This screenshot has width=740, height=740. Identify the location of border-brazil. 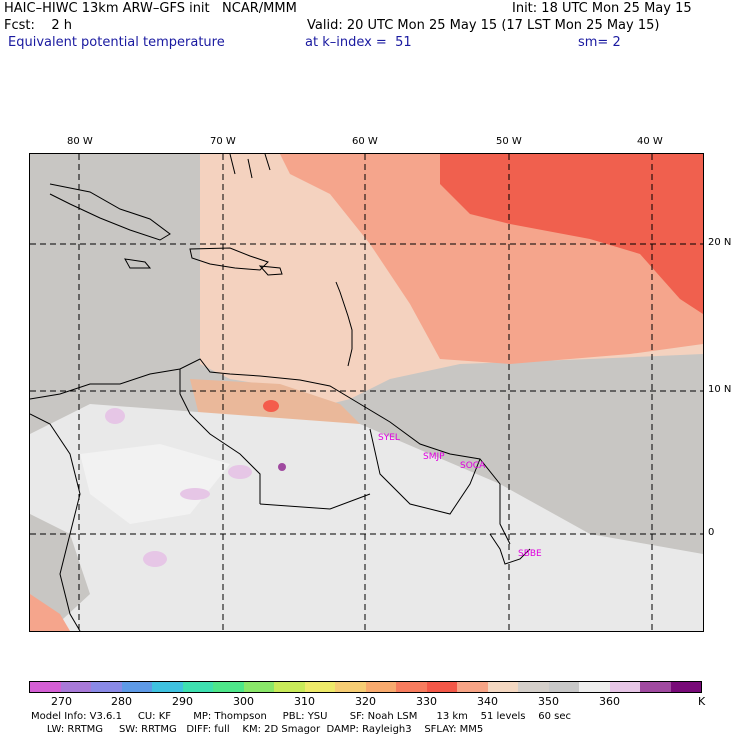
(315, 501).